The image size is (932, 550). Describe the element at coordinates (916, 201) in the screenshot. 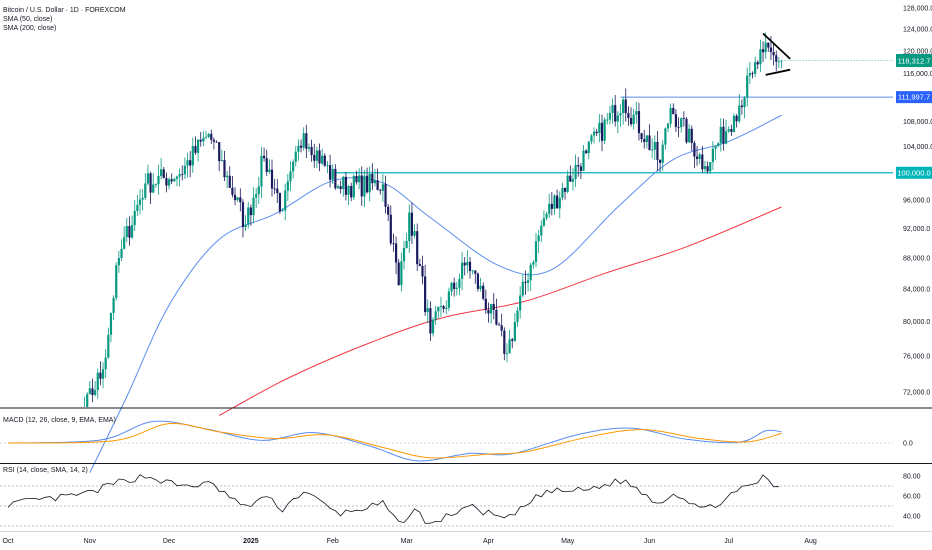

I see `price-tick-label: 96,000.0` at that location.